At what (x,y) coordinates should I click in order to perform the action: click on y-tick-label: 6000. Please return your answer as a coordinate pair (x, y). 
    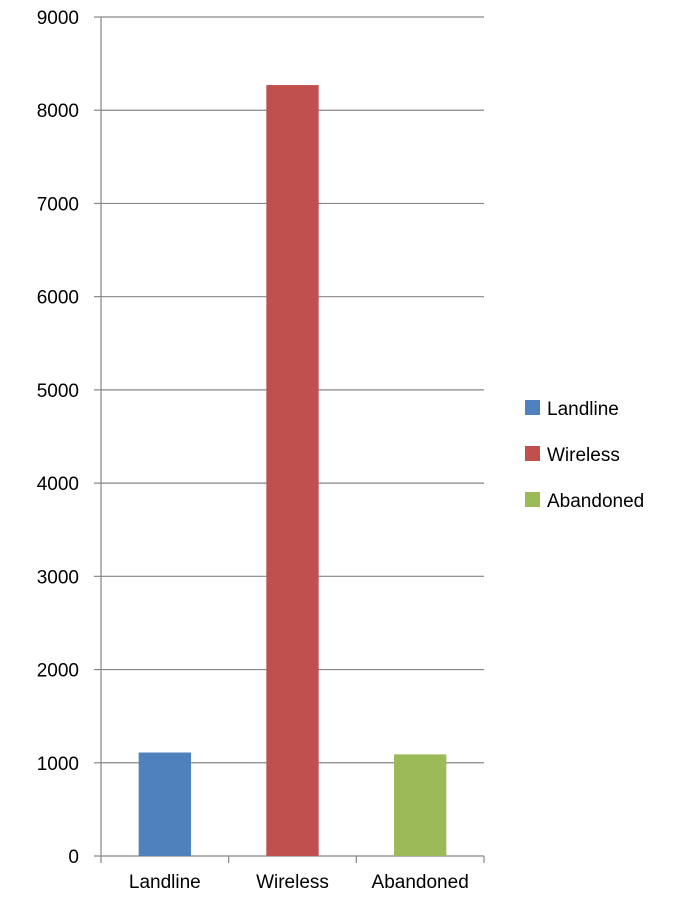
    Looking at the image, I should click on (58, 298).